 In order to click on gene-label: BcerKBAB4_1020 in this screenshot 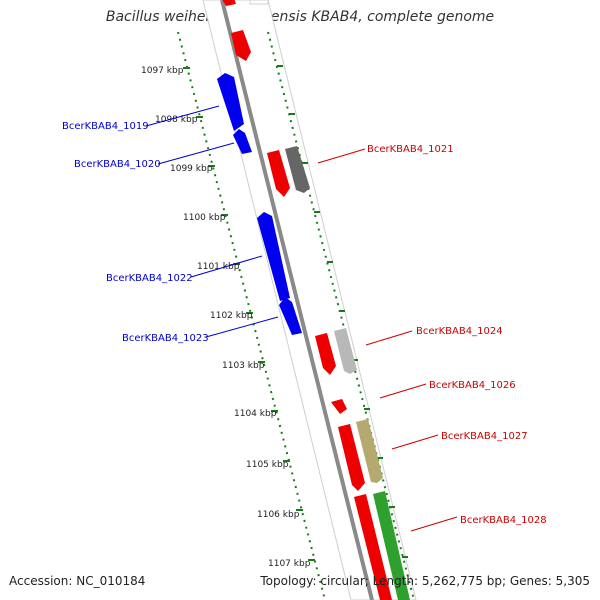, I will do `click(117, 164)`.